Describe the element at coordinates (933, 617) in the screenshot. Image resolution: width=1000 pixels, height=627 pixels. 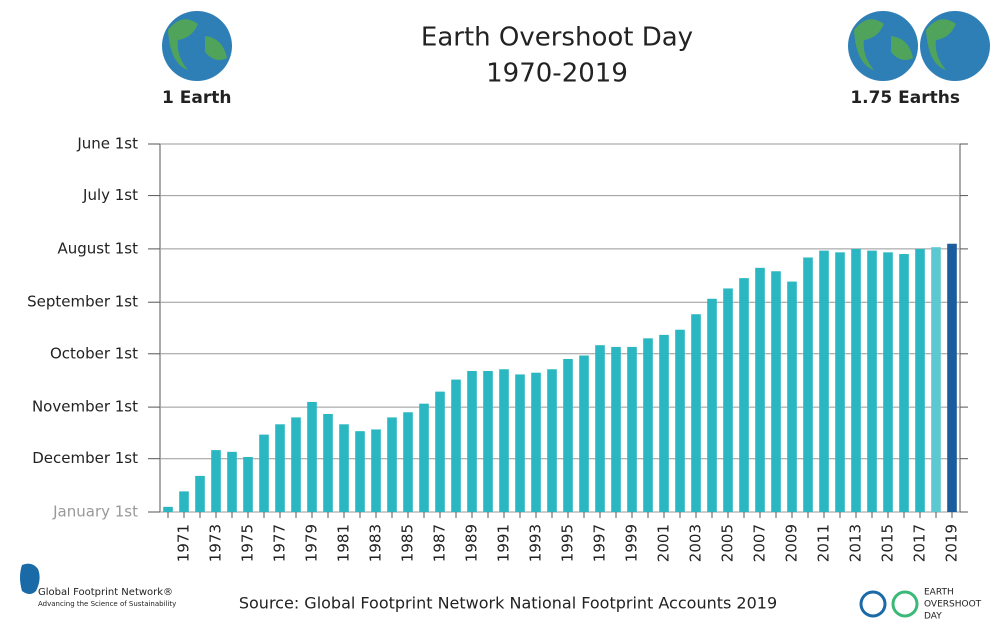
I see `logo-text: DAY` at that location.